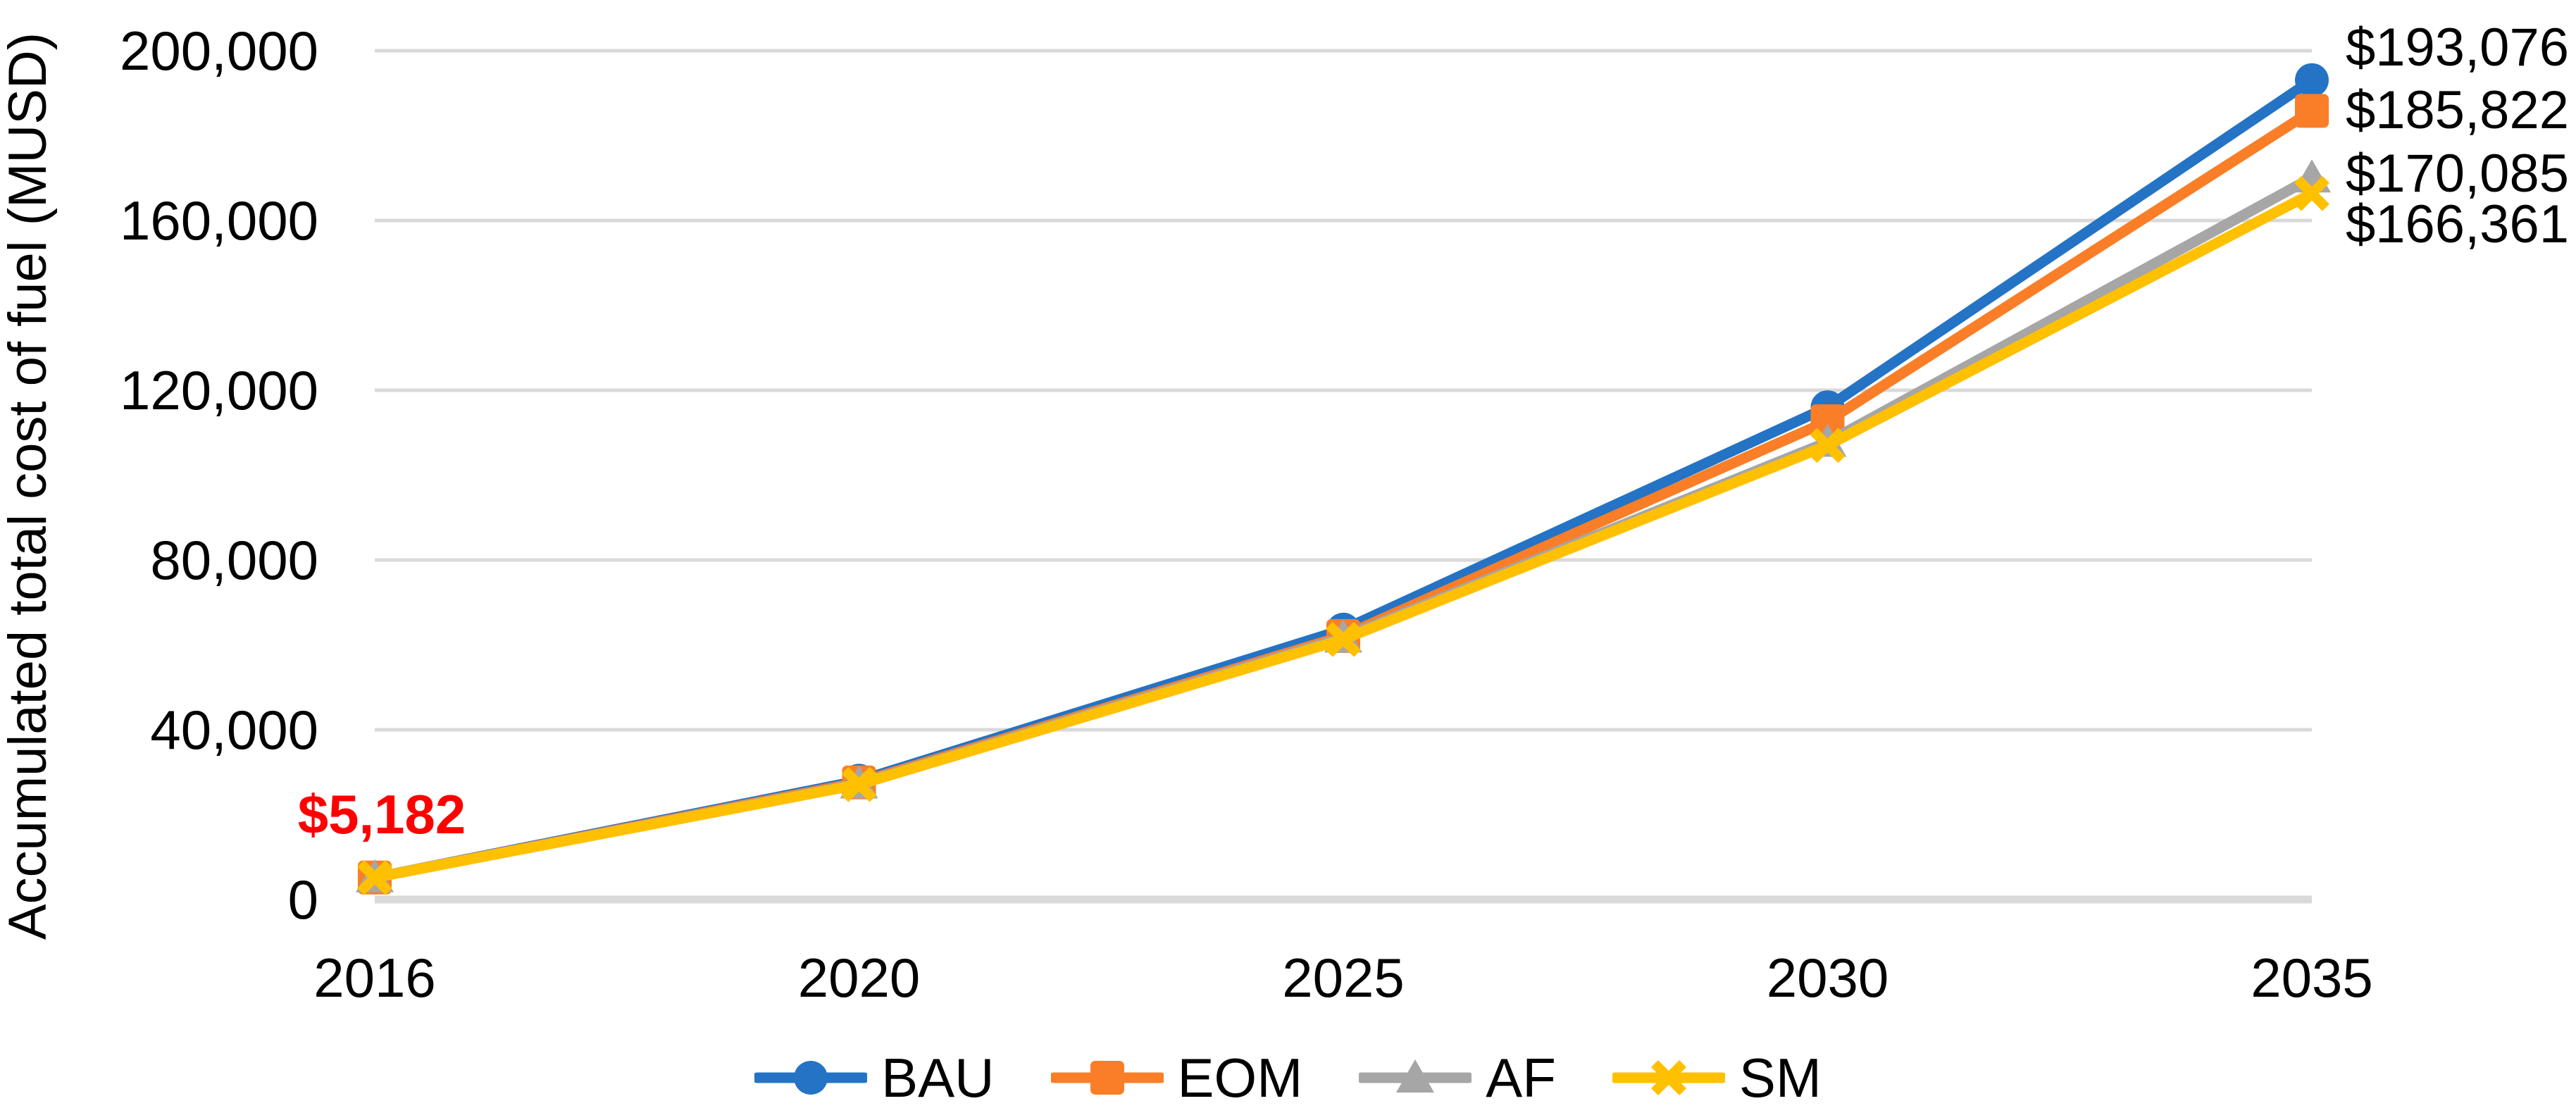 Image resolution: width=2576 pixels, height=1120 pixels. I want to click on legend-swatch-af, so click(1415, 1076).